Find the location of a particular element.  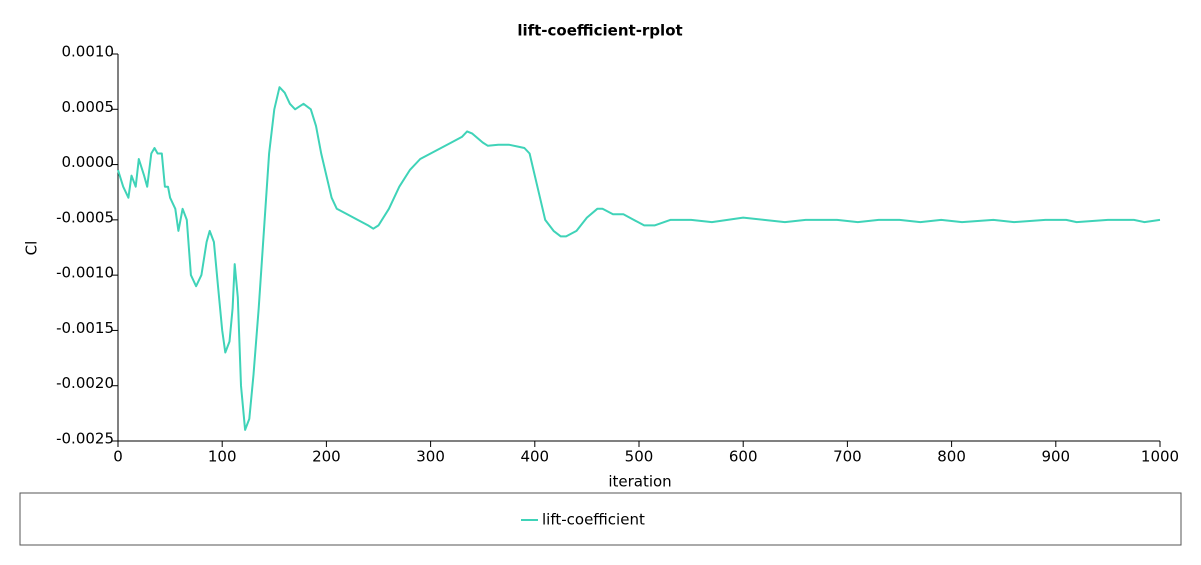

x-tick-label: 400 is located at coordinates (534, 457).